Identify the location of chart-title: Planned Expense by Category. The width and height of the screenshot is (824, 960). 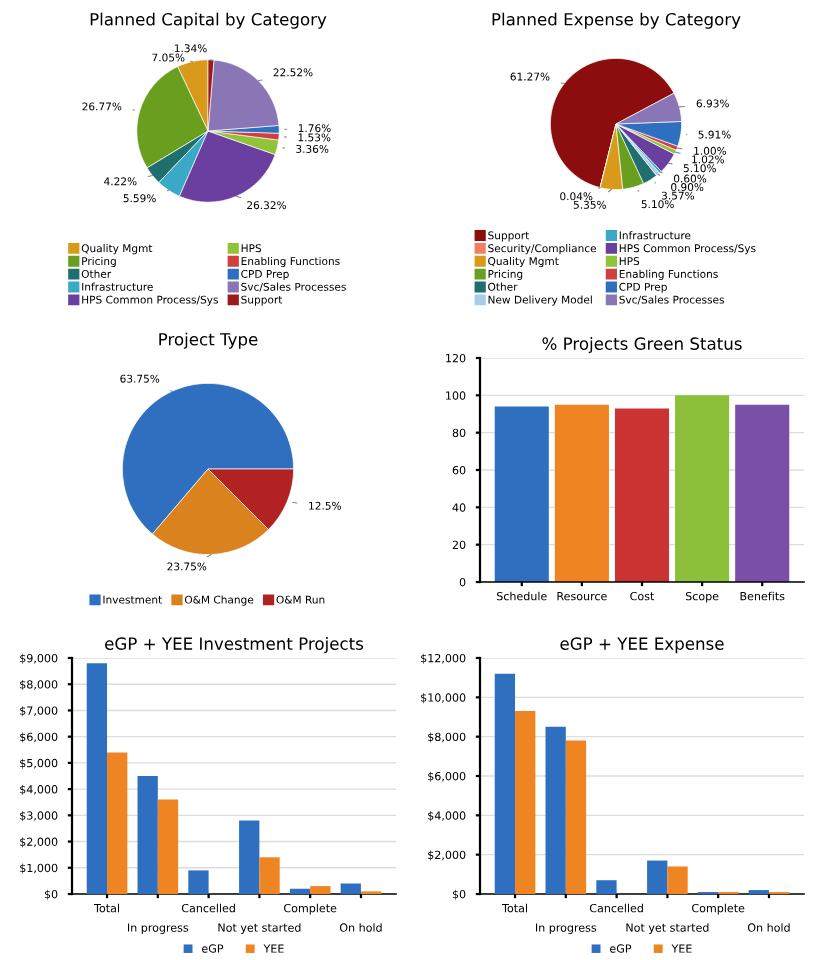
(616, 20).